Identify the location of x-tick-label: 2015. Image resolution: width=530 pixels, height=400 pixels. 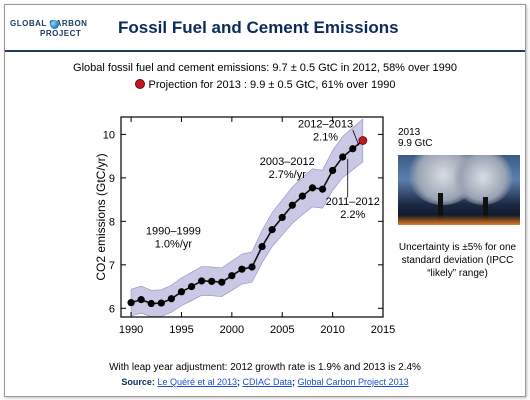
(383, 330).